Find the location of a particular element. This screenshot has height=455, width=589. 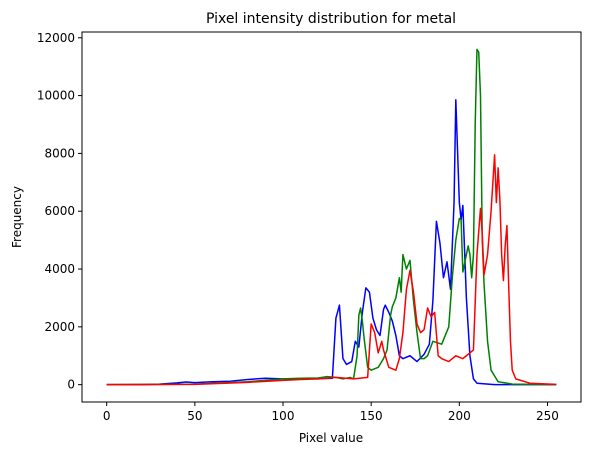

x-tick-label: 150 is located at coordinates (371, 416).